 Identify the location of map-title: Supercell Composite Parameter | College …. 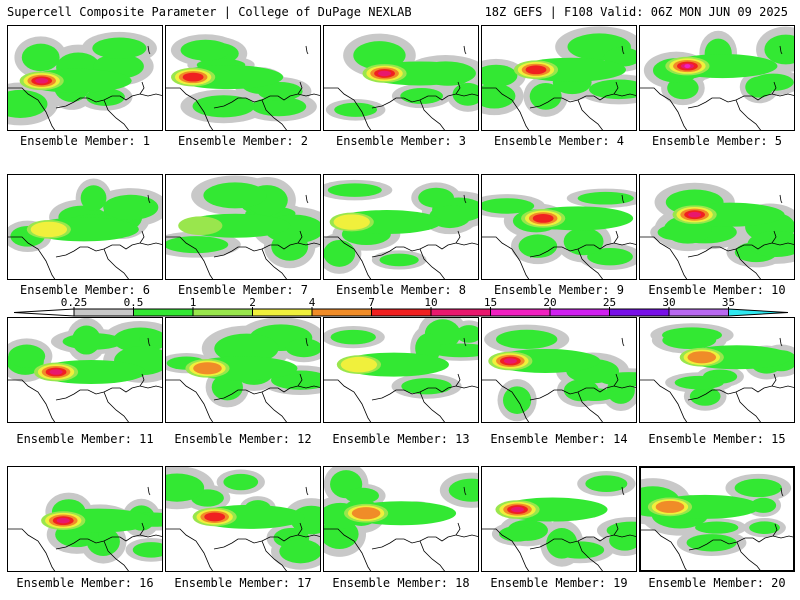
(209, 12).